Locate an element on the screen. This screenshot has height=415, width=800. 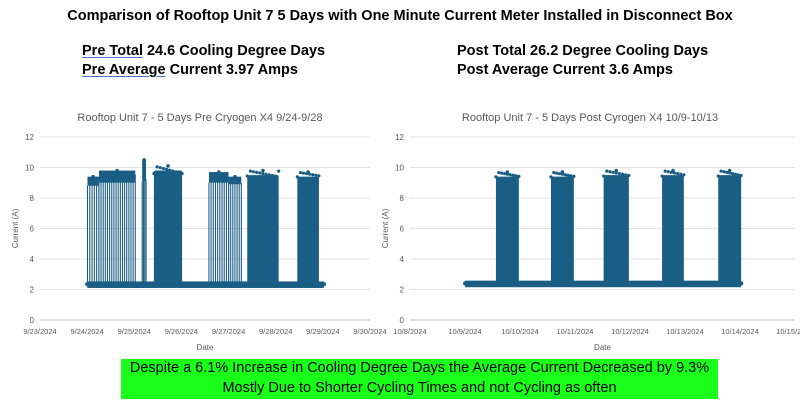
pre-average-label: Pre Average is located at coordinates (124, 70).